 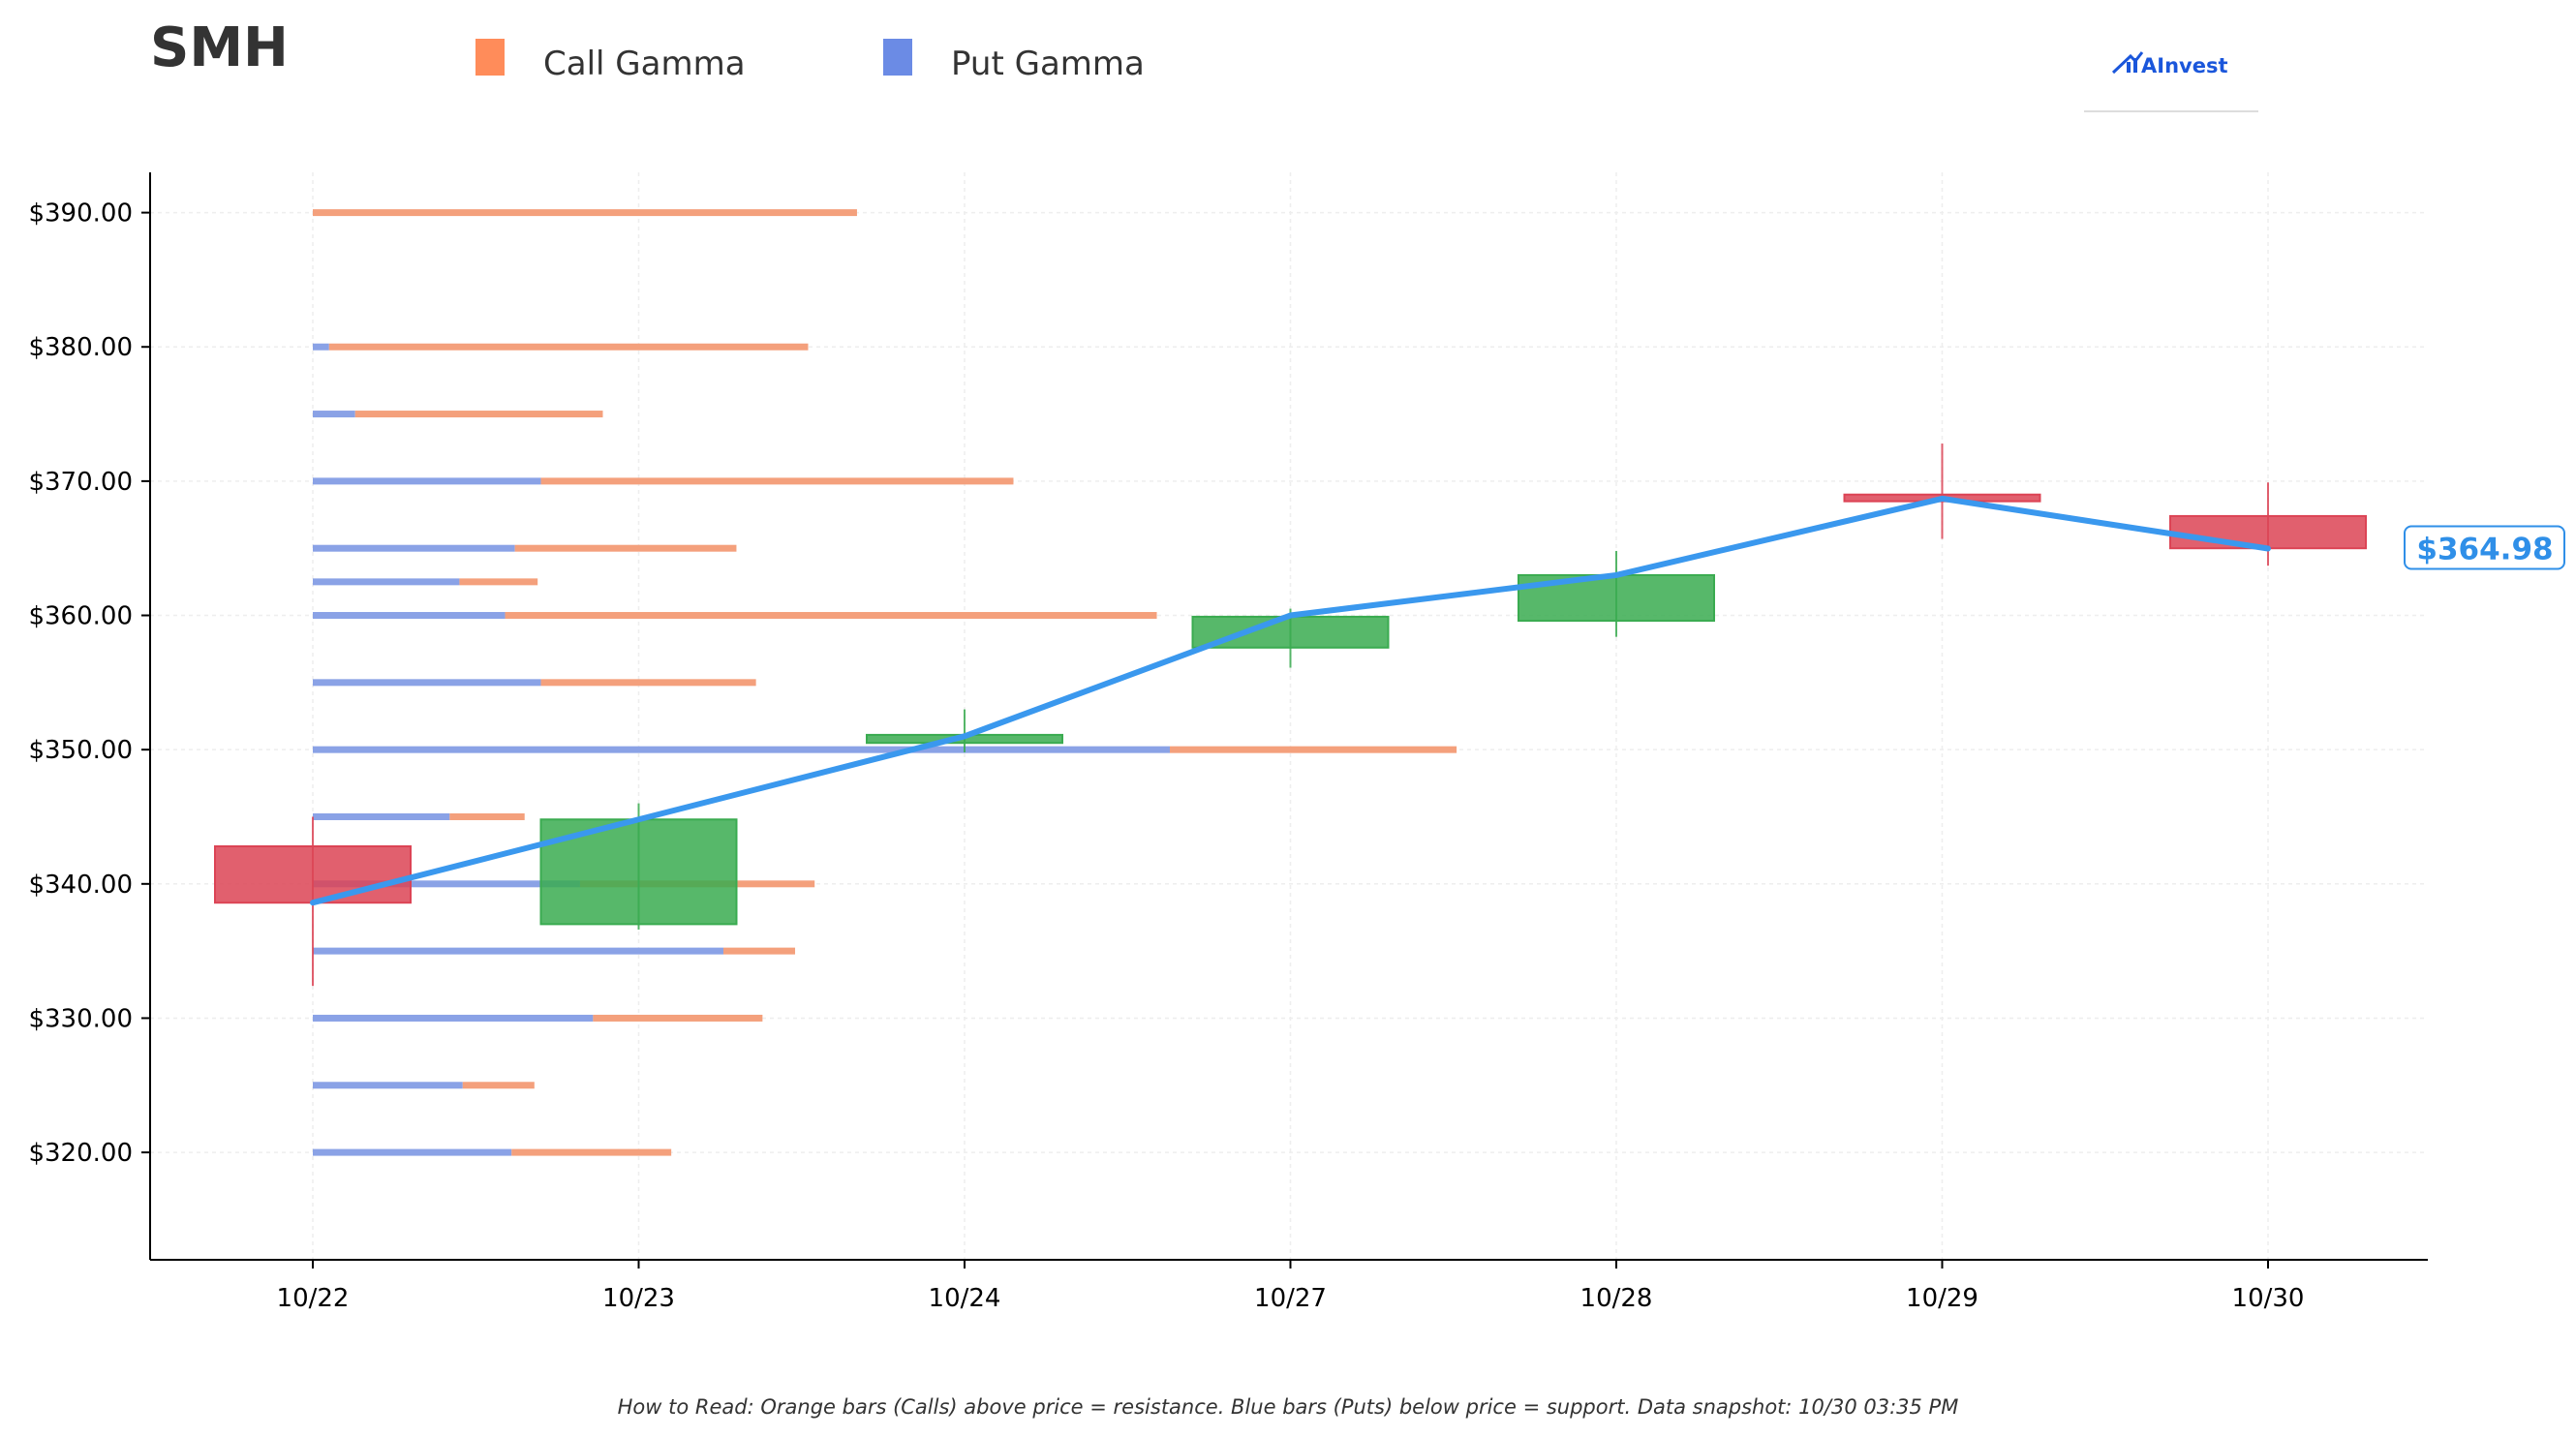 I want to click on y-tick-label: $380.00, so click(x=80, y=347).